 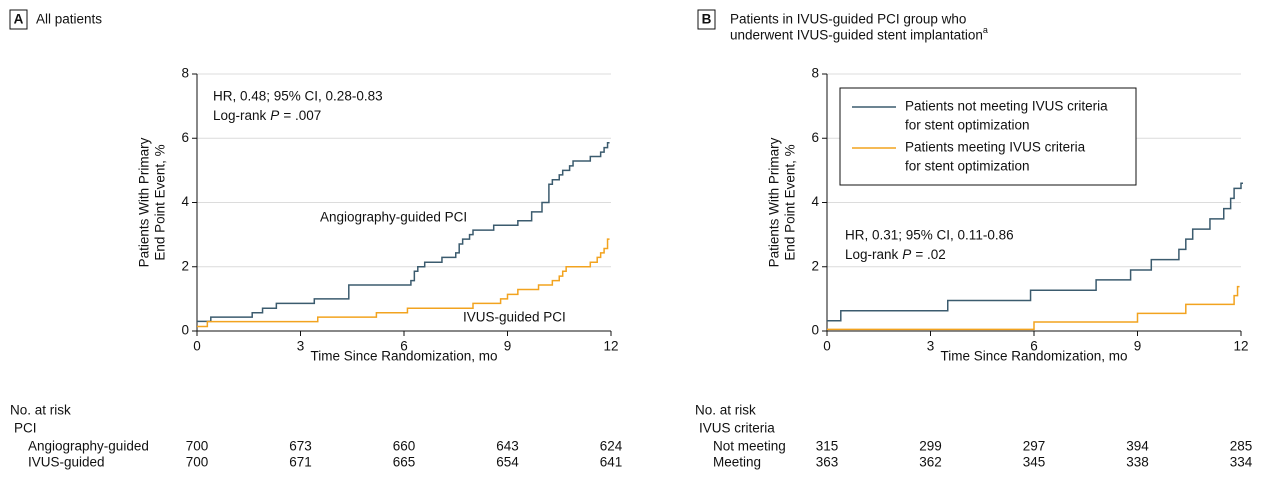 I want to click on risk-count: 665, so click(x=404, y=462).